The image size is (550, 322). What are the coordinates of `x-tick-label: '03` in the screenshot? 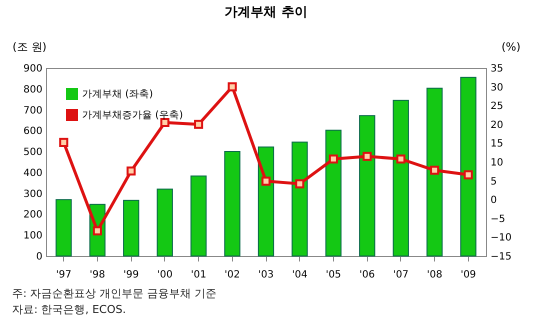 It's located at (266, 275).